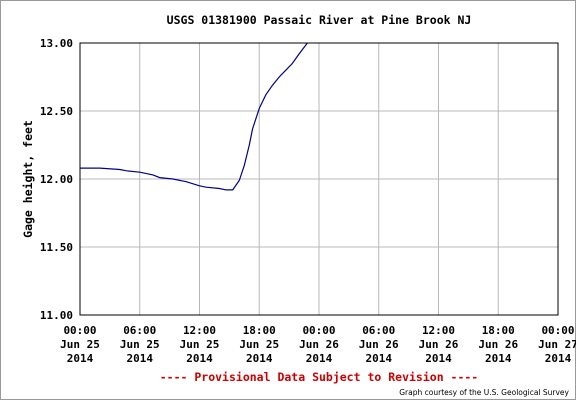 This screenshot has height=401, width=576. I want to click on x-tick-label: Jun 27, so click(557, 344).